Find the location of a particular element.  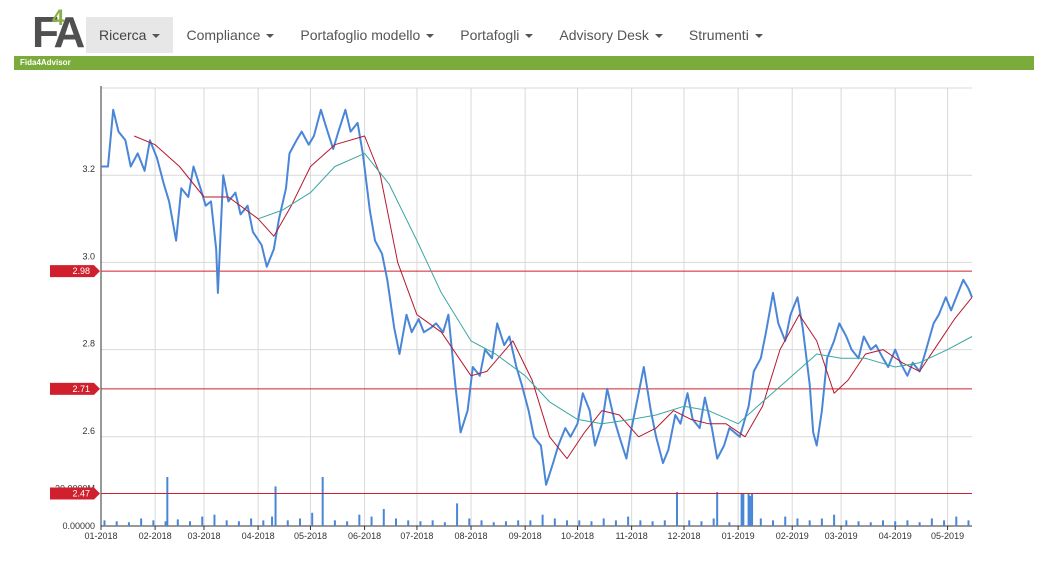

x-tick-label: 04-2018 is located at coordinates (258, 536).